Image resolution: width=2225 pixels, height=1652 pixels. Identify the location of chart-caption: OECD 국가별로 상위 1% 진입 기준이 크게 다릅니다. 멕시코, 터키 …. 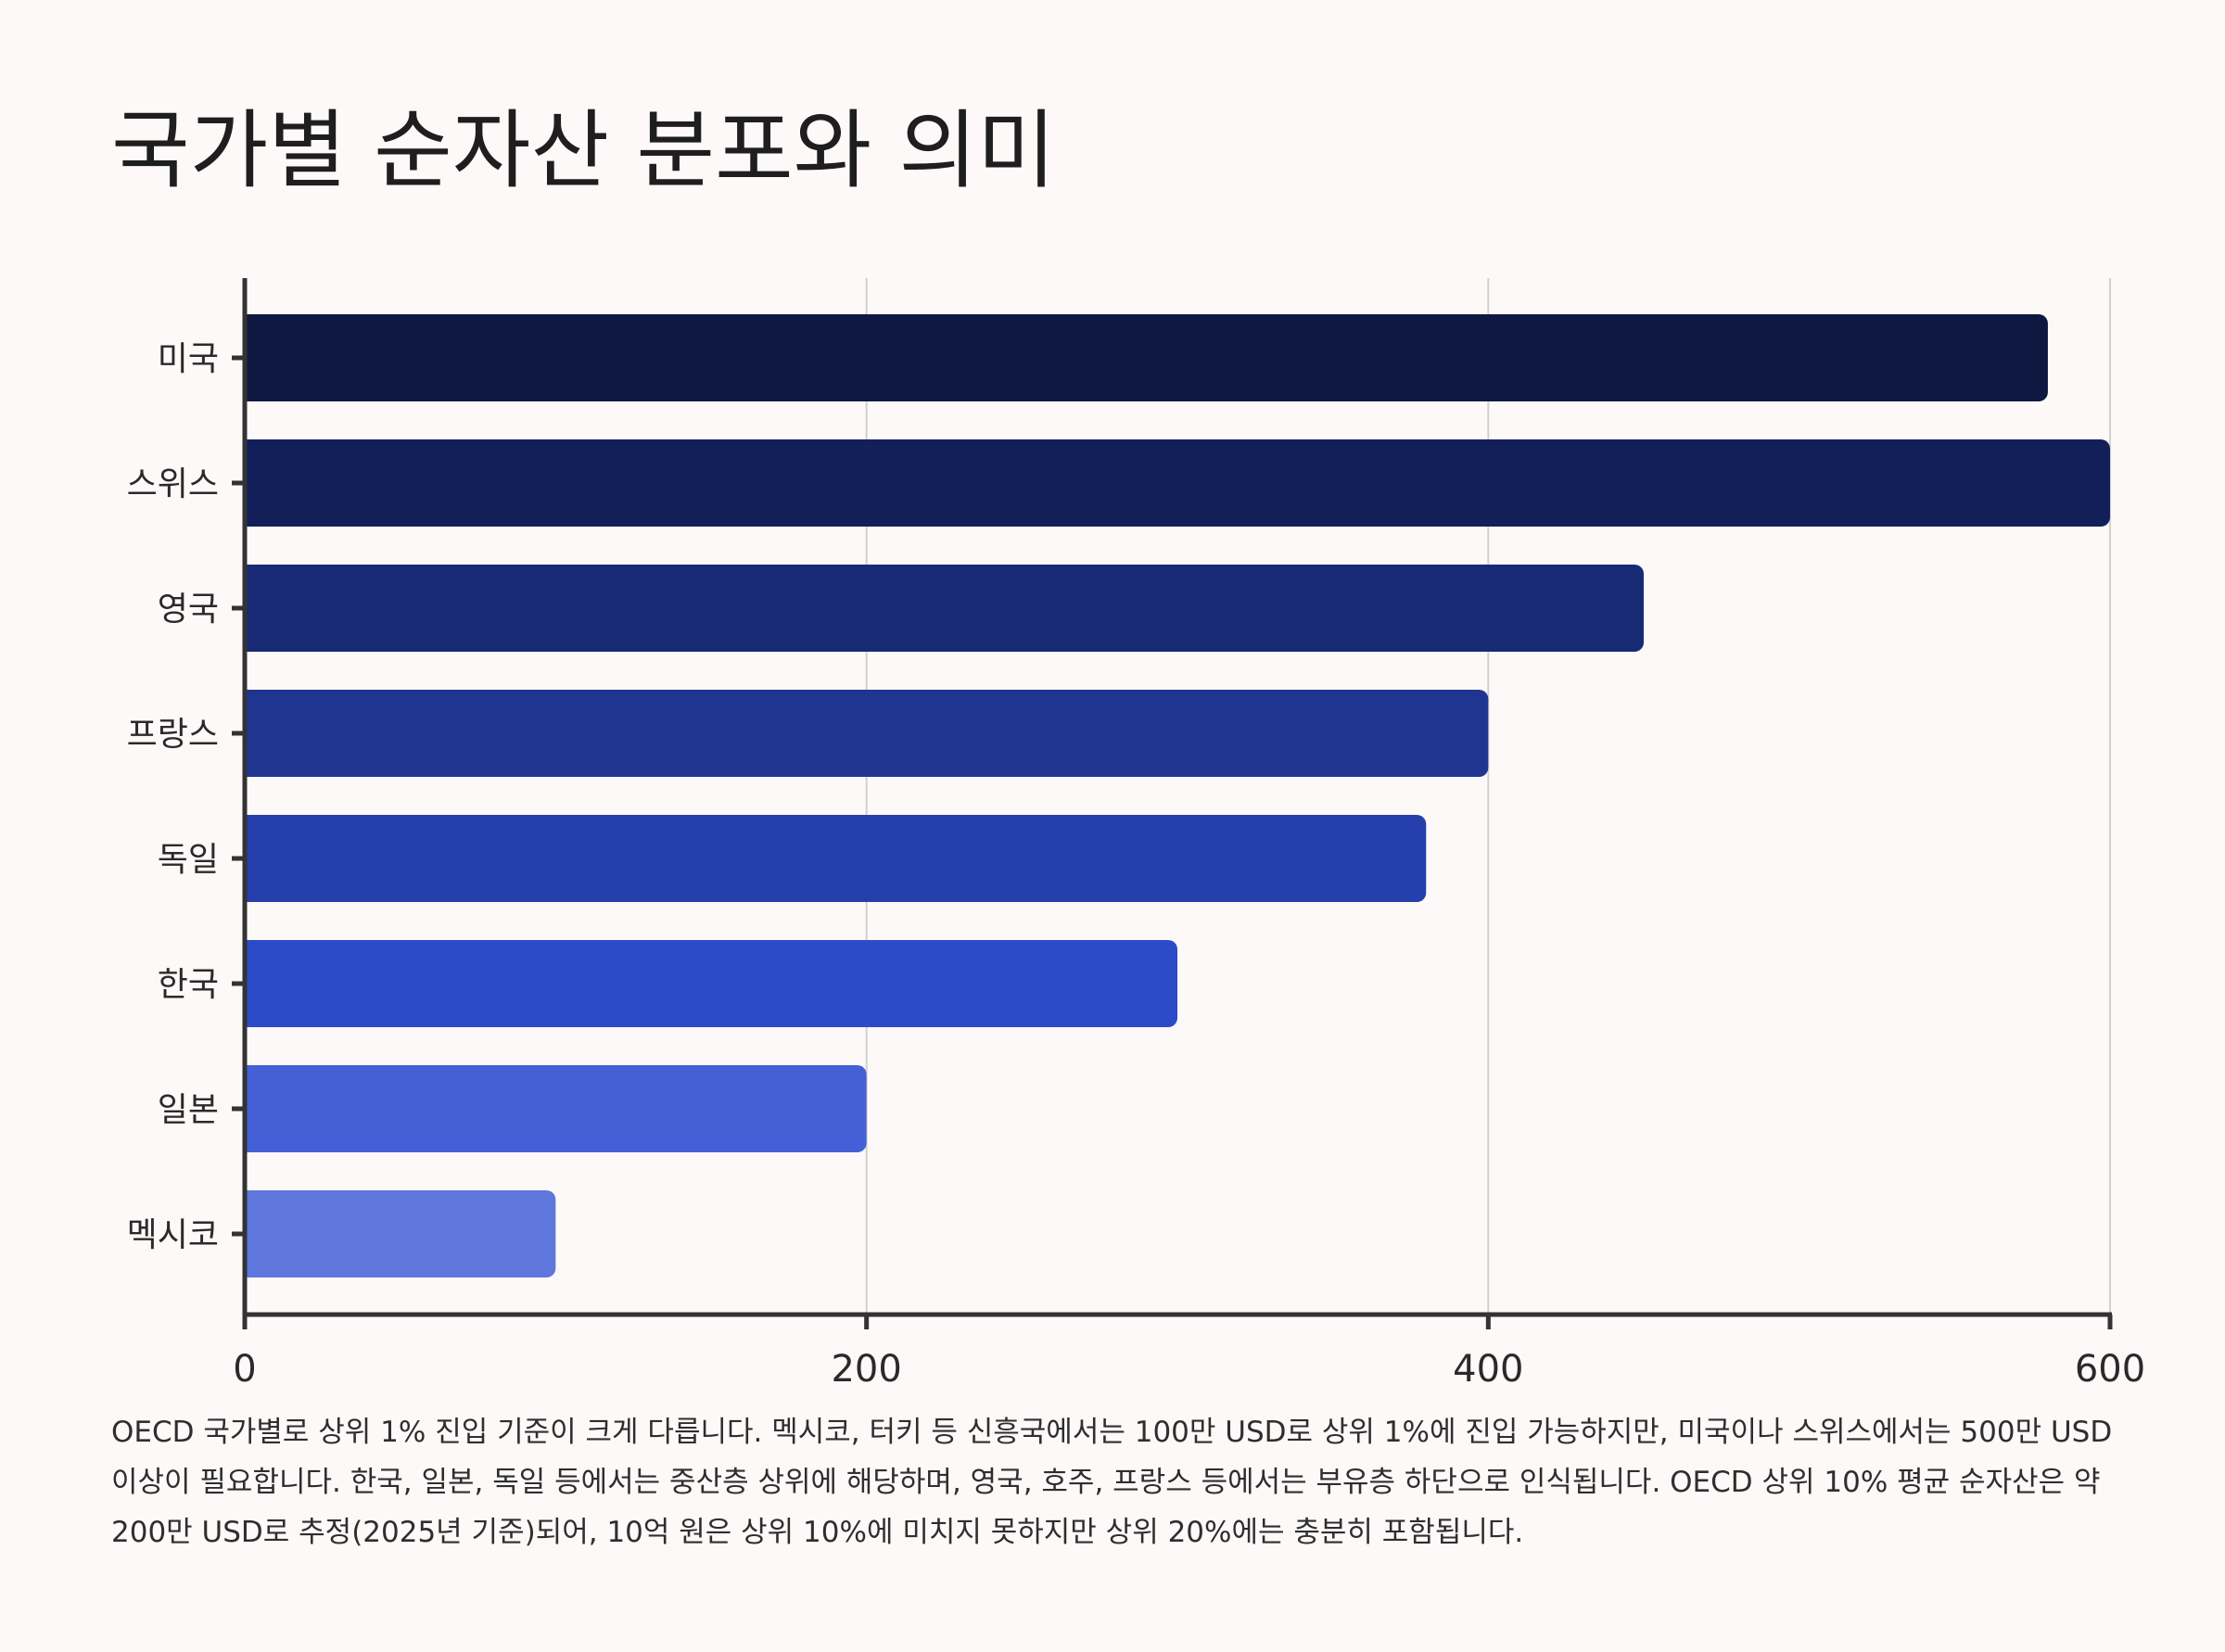
(1112, 1483).